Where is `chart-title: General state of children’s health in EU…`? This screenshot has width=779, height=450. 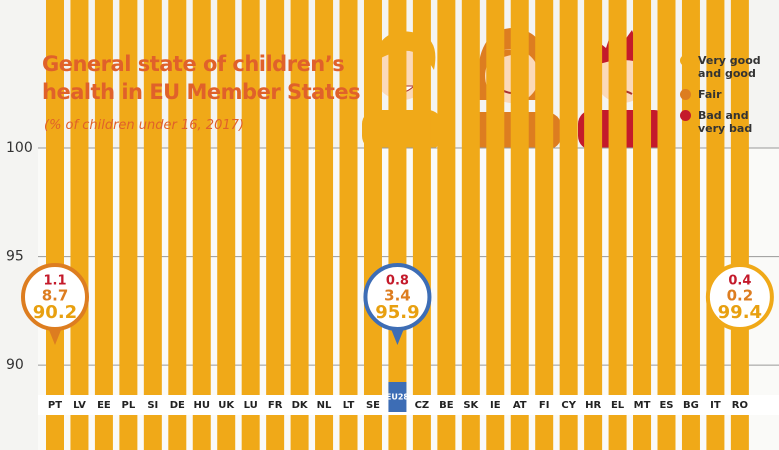 chart-title: General state of children’s health in EU… is located at coordinates (201, 78).